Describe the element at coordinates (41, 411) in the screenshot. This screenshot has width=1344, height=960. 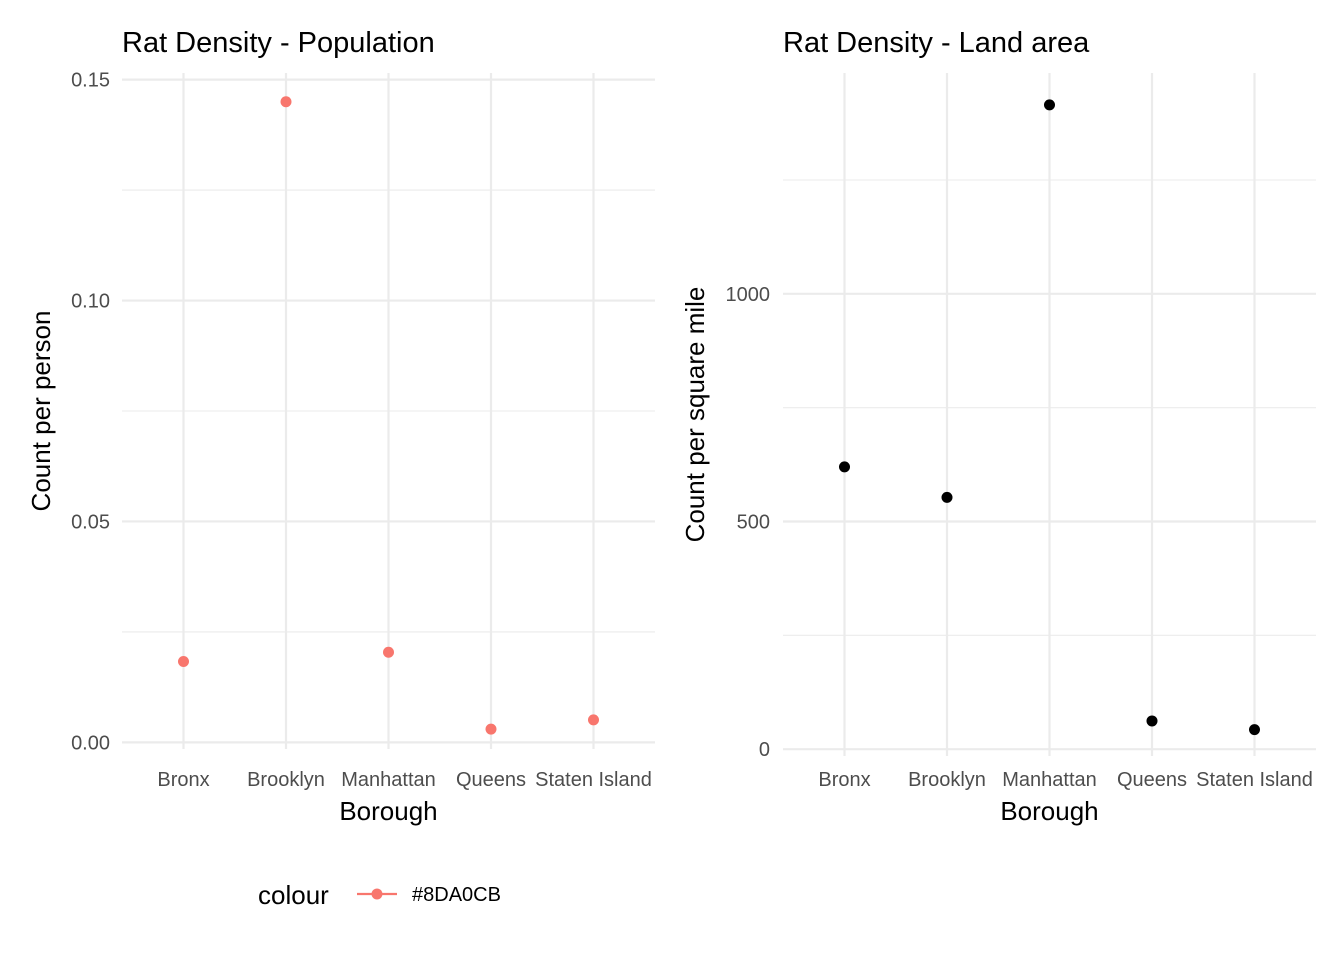
I see `y-axis-title: Count per person` at that location.